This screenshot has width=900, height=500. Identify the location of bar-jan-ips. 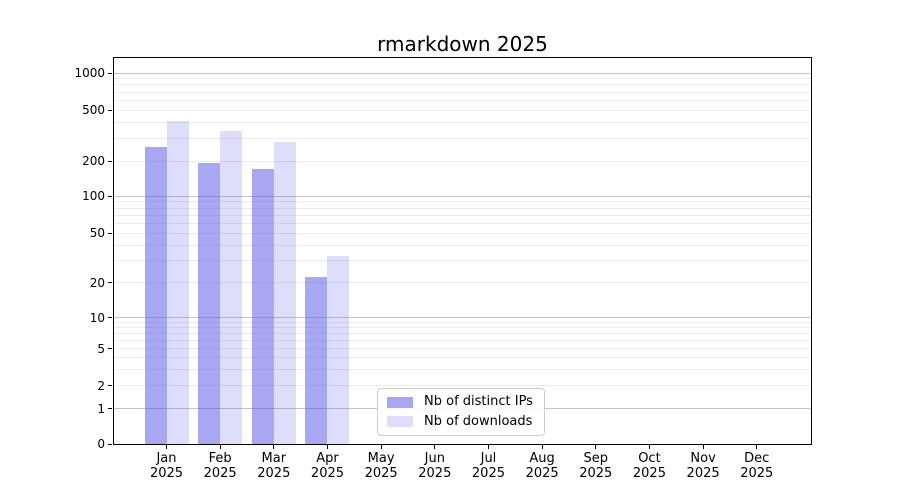
(155, 295).